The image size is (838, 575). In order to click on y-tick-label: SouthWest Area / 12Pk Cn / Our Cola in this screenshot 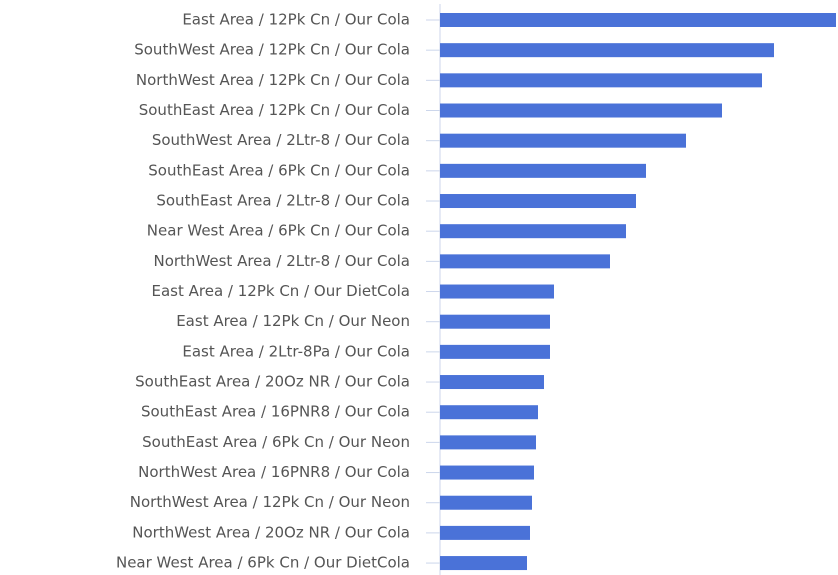, I will do `click(272, 50)`.